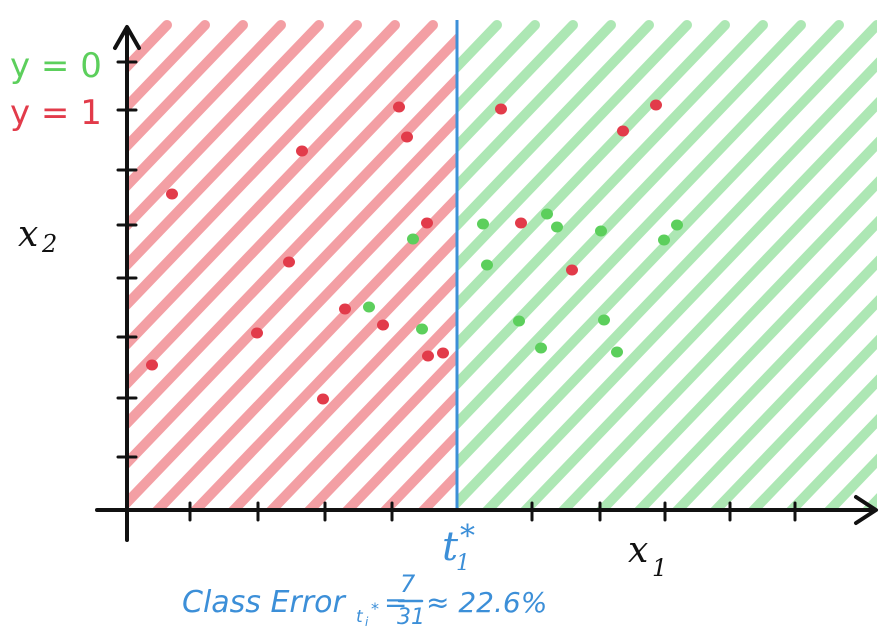 This screenshot has width=894, height=637. Describe the element at coordinates (395, 602) in the screenshot. I see `class-error-equals: =` at that location.